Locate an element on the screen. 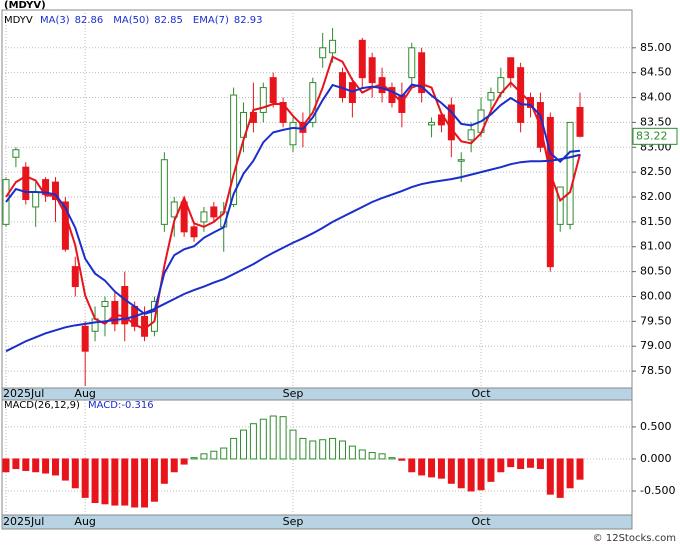  y-tick-label: 84.00 is located at coordinates (656, 97).